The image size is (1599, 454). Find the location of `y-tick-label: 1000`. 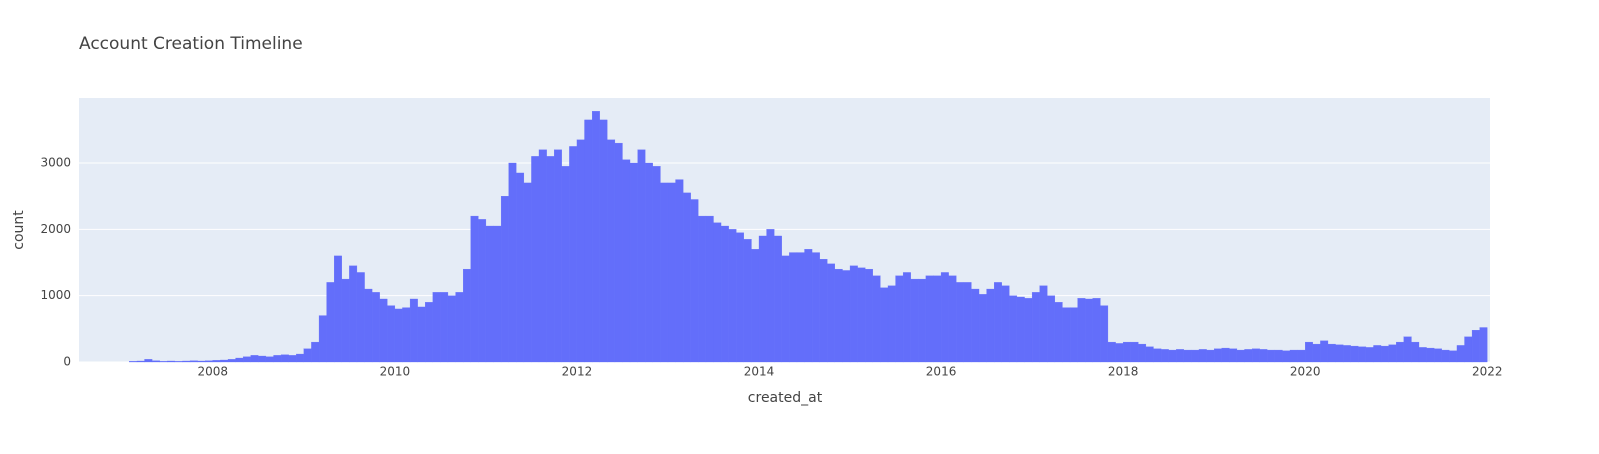

y-tick-label: 1000 is located at coordinates (55, 295).